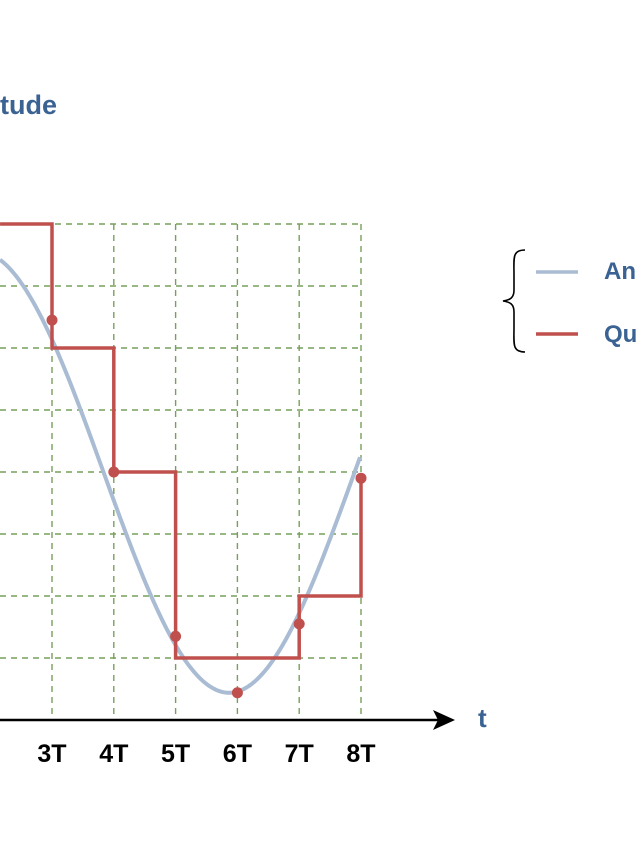 The image size is (640, 853). Describe the element at coordinates (514, 301) in the screenshot. I see `legend-brace` at that location.